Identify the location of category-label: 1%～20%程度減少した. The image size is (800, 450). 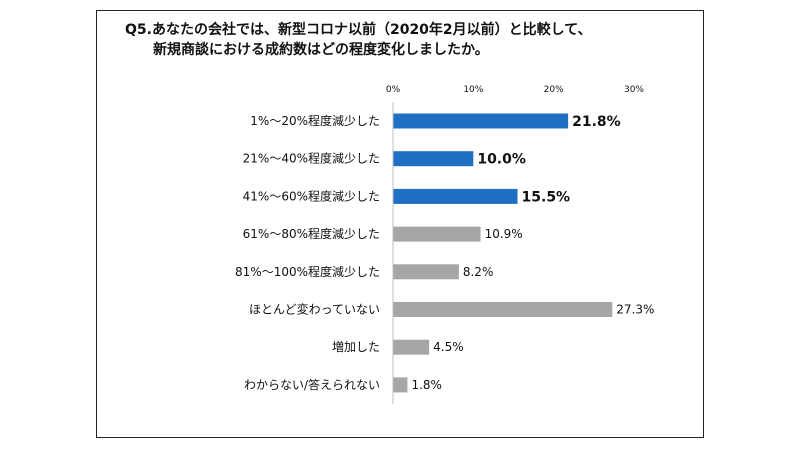
(315, 120).